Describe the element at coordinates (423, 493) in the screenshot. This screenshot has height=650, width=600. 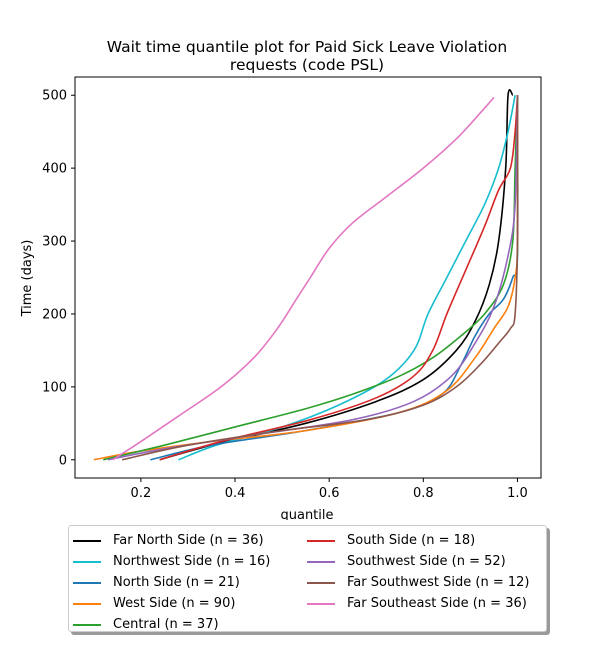
I see `x-tick-label: 0.8` at that location.